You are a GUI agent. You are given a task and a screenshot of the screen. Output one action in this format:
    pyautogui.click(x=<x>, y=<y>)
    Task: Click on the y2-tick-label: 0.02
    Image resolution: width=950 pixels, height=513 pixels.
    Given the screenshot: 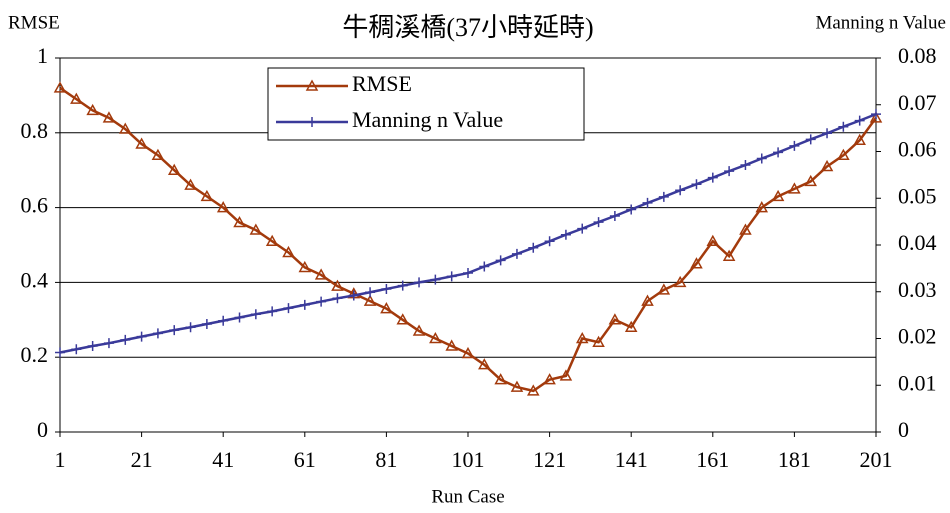 What is the action you would take?
    pyautogui.click(x=917, y=336)
    